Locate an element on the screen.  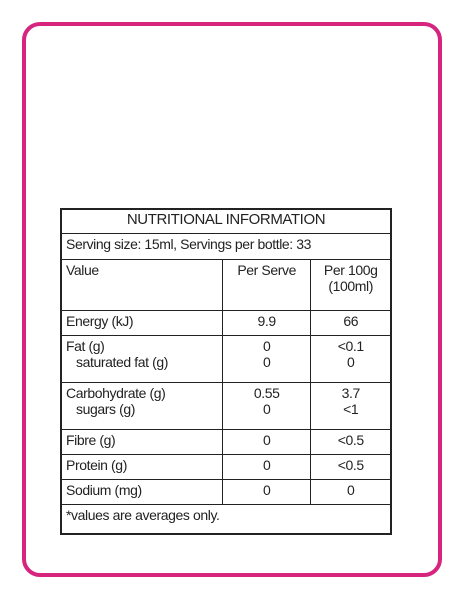
cell-text: Carbohydrate (g) is located at coordinates (116, 393).